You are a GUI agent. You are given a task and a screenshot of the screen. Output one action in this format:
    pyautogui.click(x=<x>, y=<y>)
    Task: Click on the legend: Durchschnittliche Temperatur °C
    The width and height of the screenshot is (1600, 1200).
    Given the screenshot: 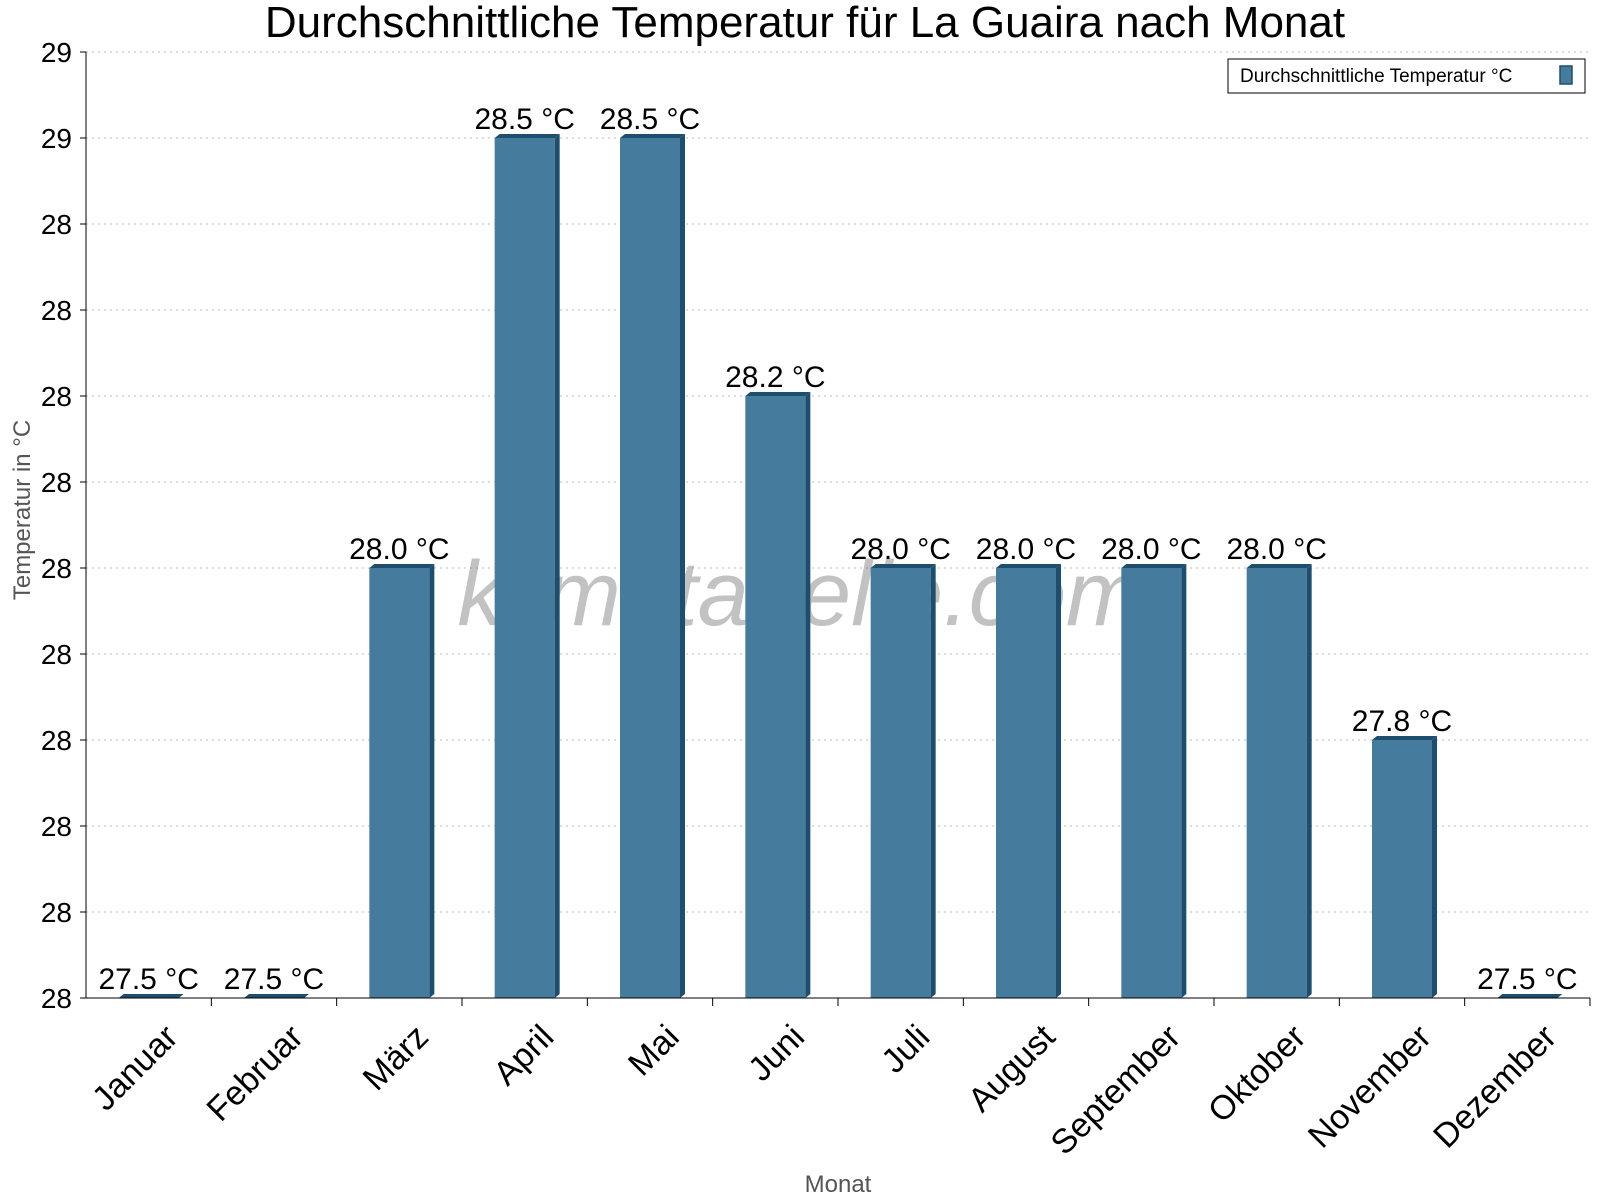 What is the action you would take?
    pyautogui.click(x=1406, y=76)
    